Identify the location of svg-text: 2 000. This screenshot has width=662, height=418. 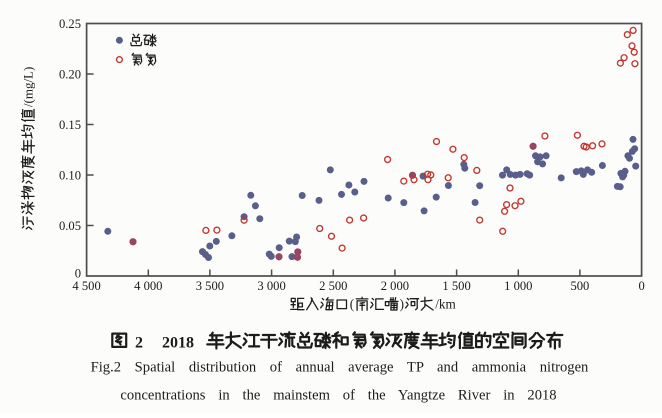
(395, 286).